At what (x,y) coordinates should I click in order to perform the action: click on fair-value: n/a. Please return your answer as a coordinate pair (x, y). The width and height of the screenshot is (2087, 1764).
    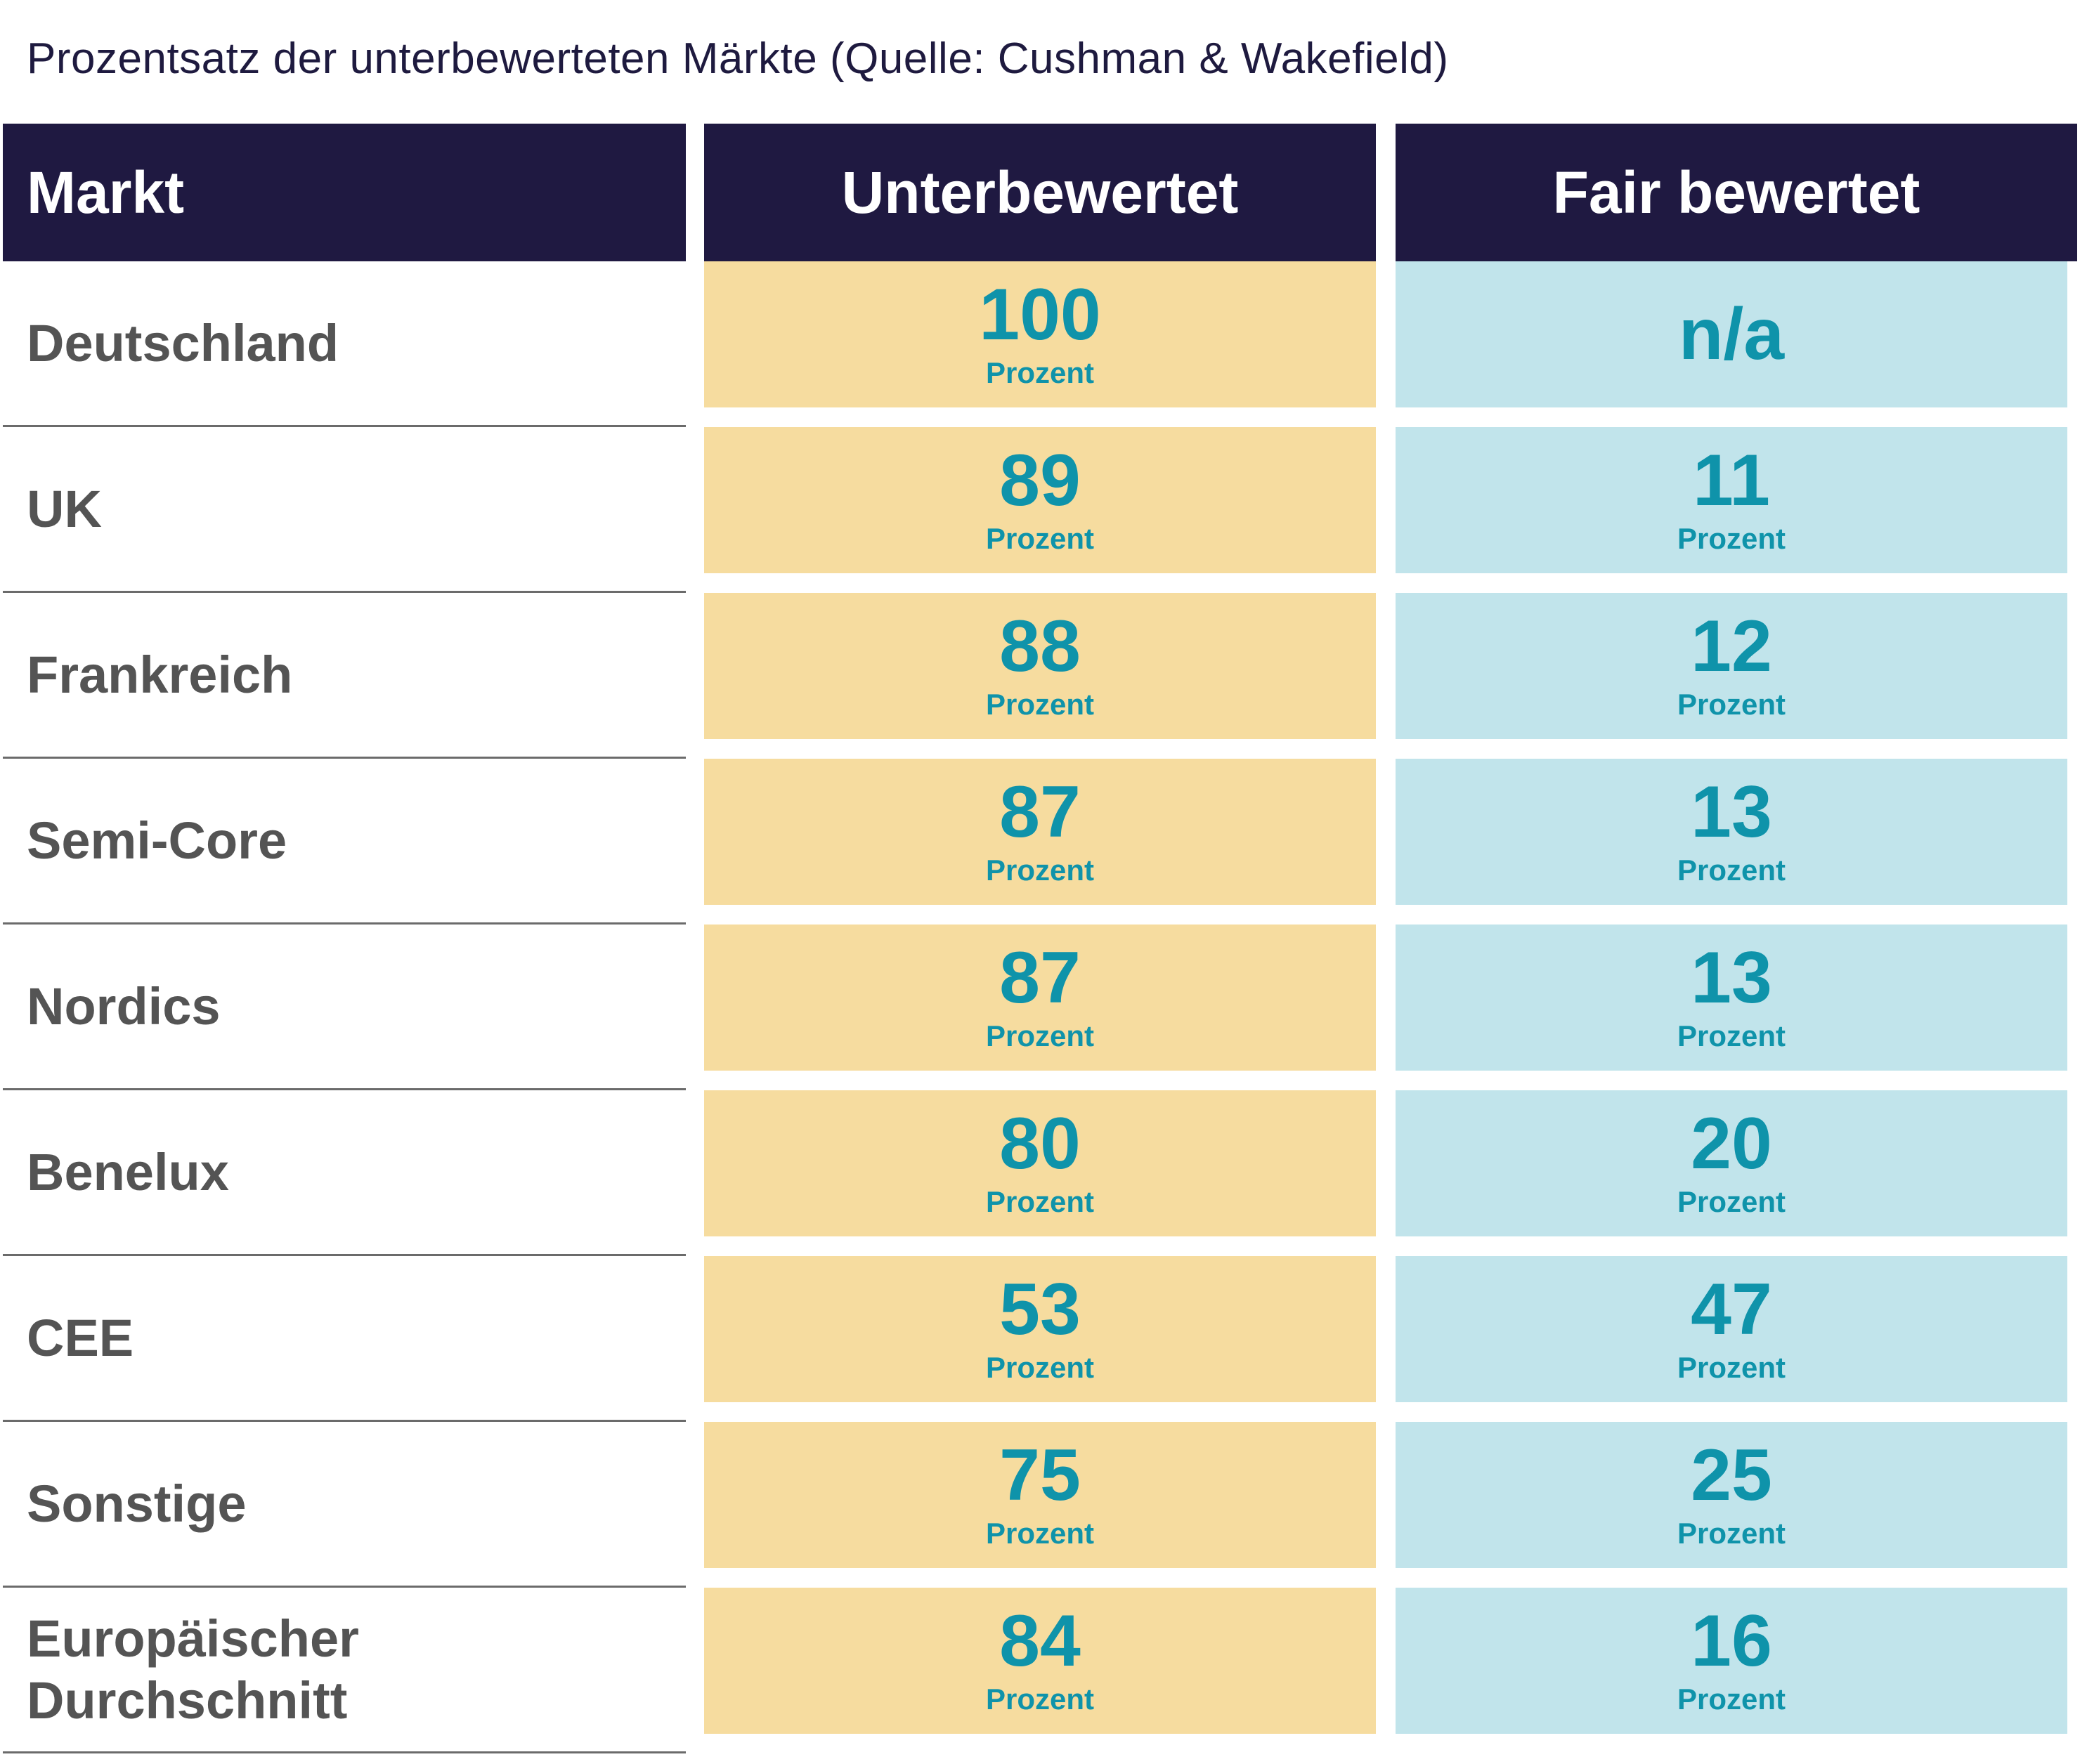
    Looking at the image, I should click on (1731, 334).